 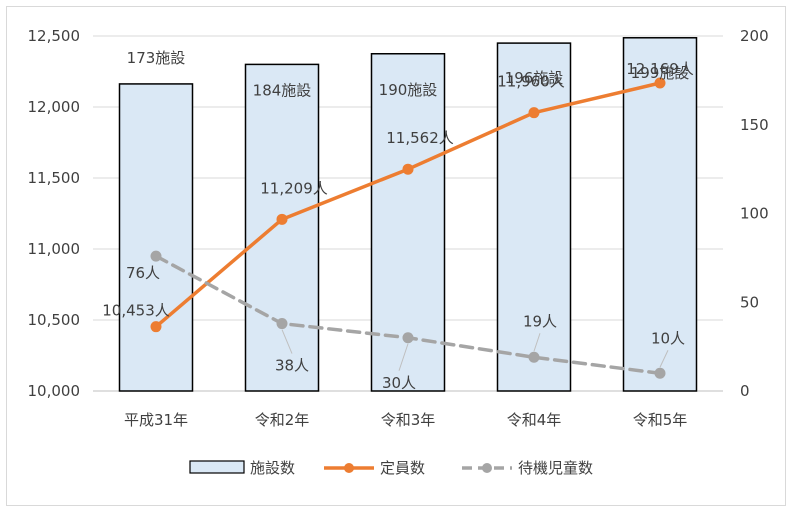 I want to click on right-tick-label: 50, so click(x=749, y=302).